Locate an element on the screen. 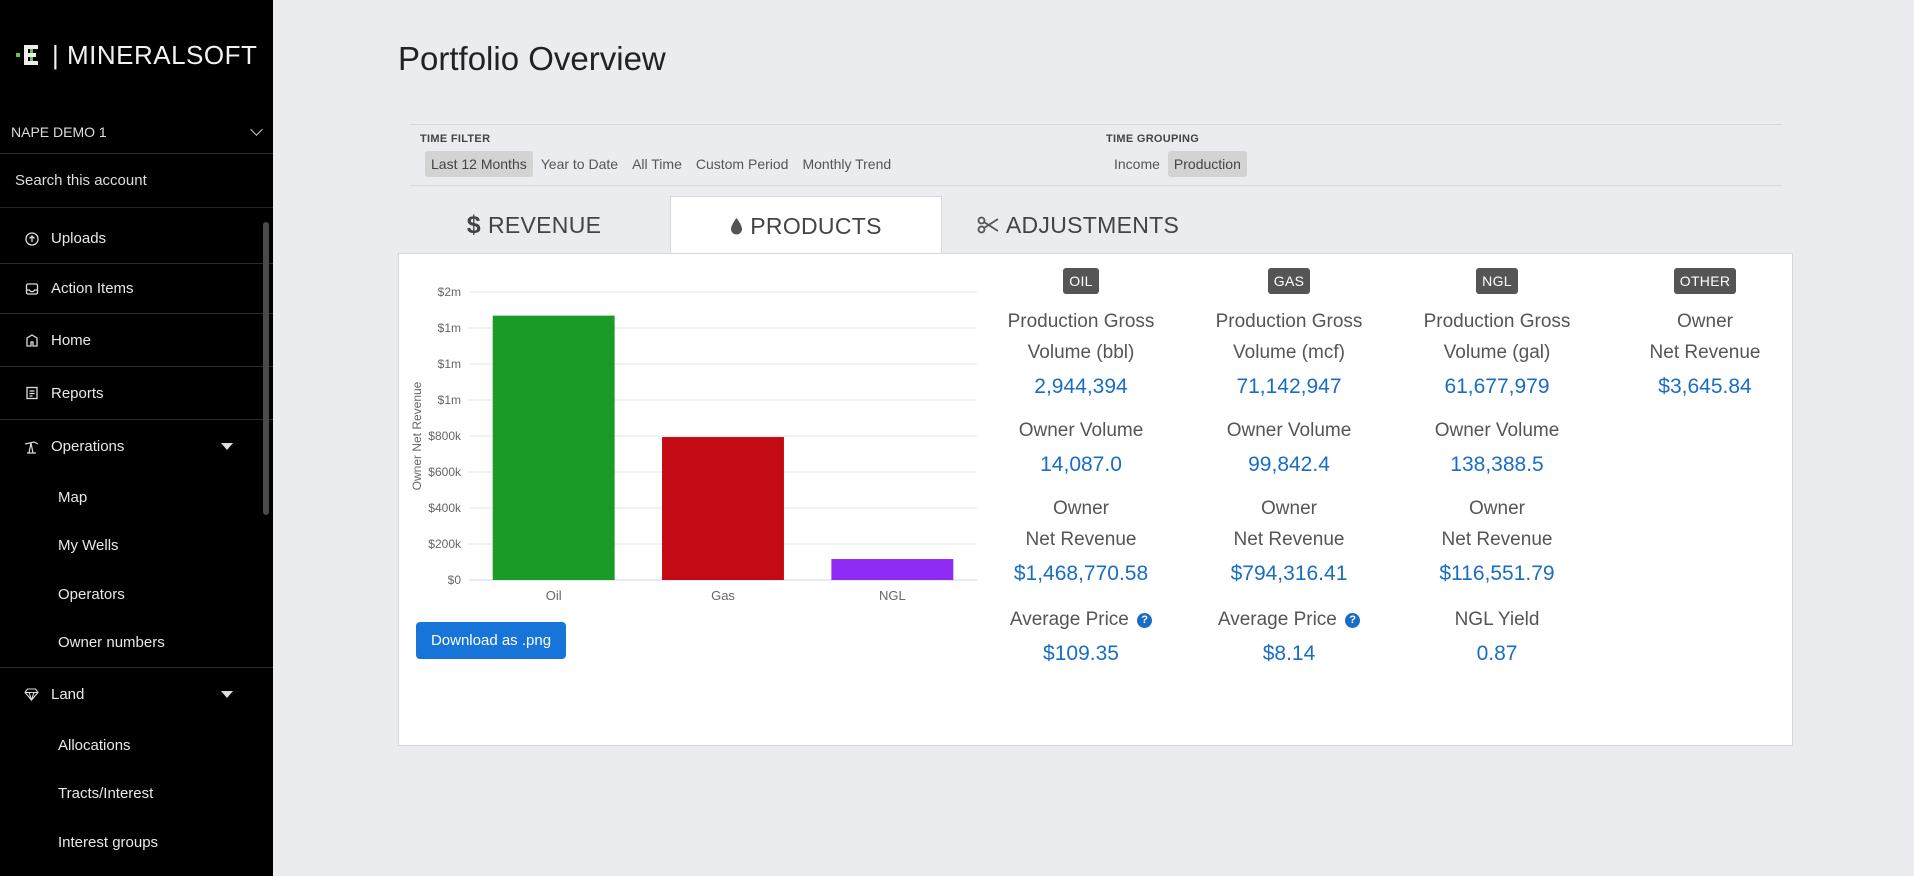 This screenshot has width=1914, height=876. gas-production-gross-value: 71,142,947 is located at coordinates (1289, 386).